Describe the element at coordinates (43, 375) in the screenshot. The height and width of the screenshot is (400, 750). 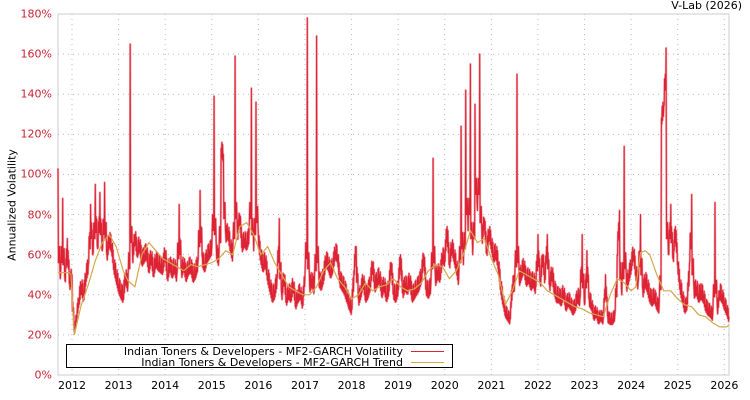
I see `y-tick-label: 0%` at that location.